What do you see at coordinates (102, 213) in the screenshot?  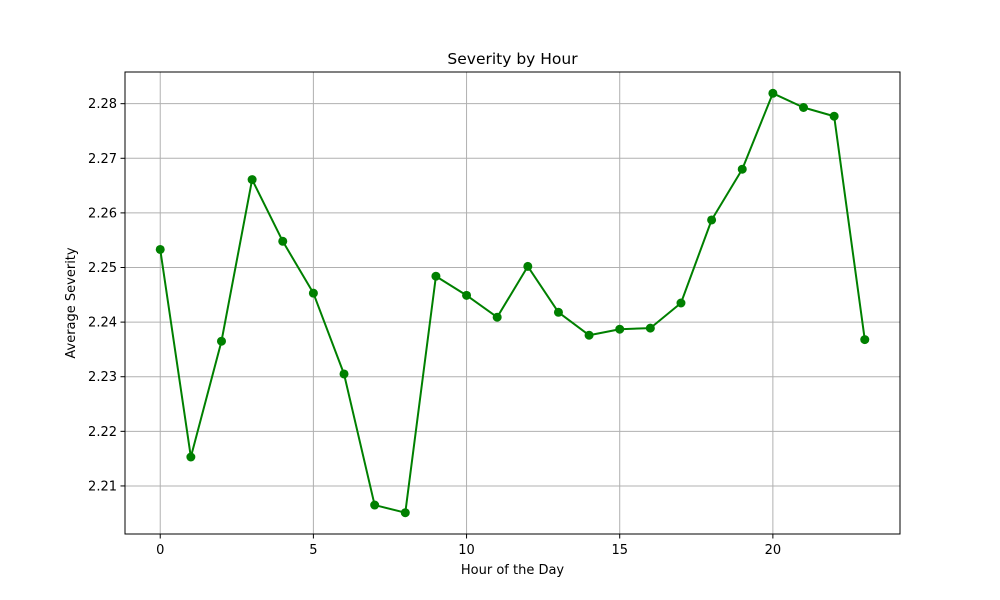 I see `y-tick-label: 2.26` at bounding box center [102, 213].